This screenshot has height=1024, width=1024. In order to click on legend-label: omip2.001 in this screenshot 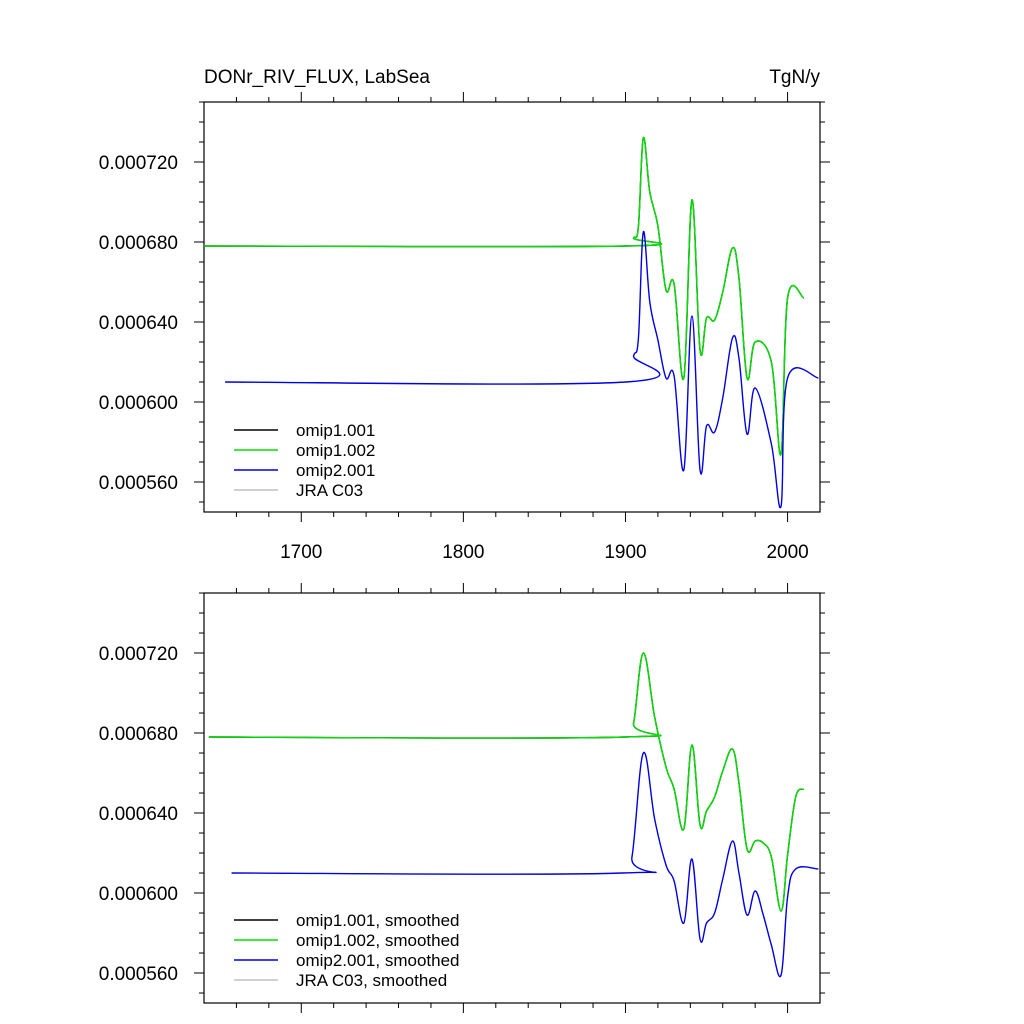, I will do `click(335, 470)`.